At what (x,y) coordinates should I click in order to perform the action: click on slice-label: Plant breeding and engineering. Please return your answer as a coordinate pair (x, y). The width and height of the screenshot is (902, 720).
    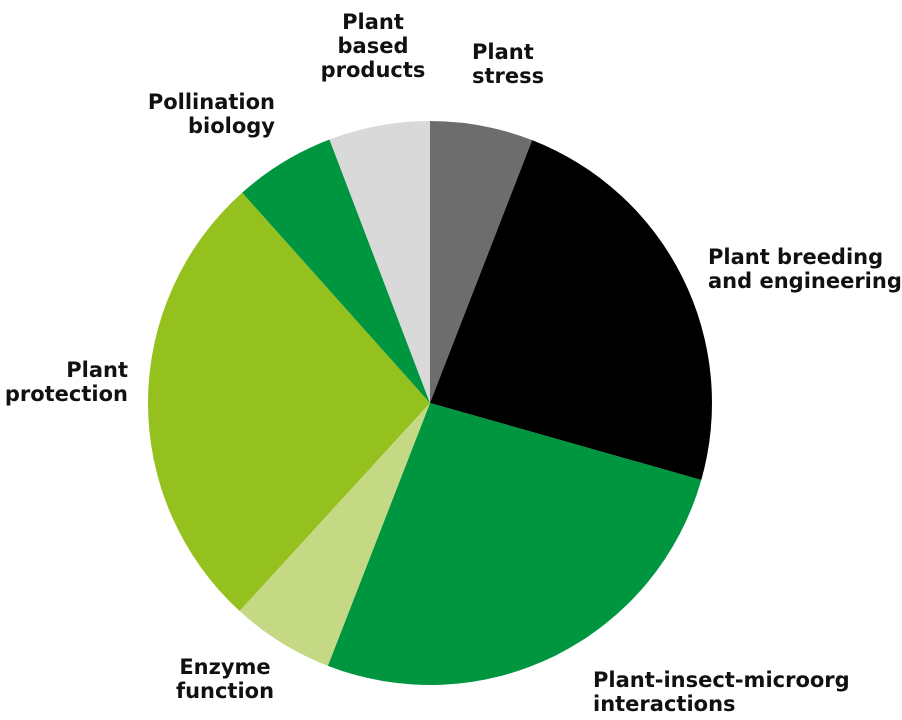
    Looking at the image, I should click on (805, 269).